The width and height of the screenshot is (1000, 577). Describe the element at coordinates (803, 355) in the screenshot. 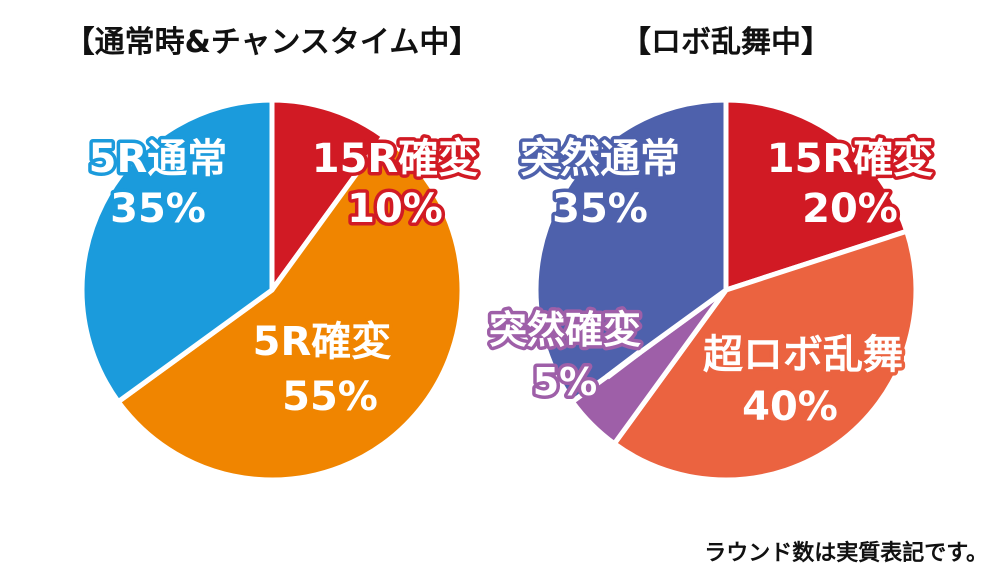

I see `slice-label-cho-robo-ranbu: 超ロボ乱舞` at that location.